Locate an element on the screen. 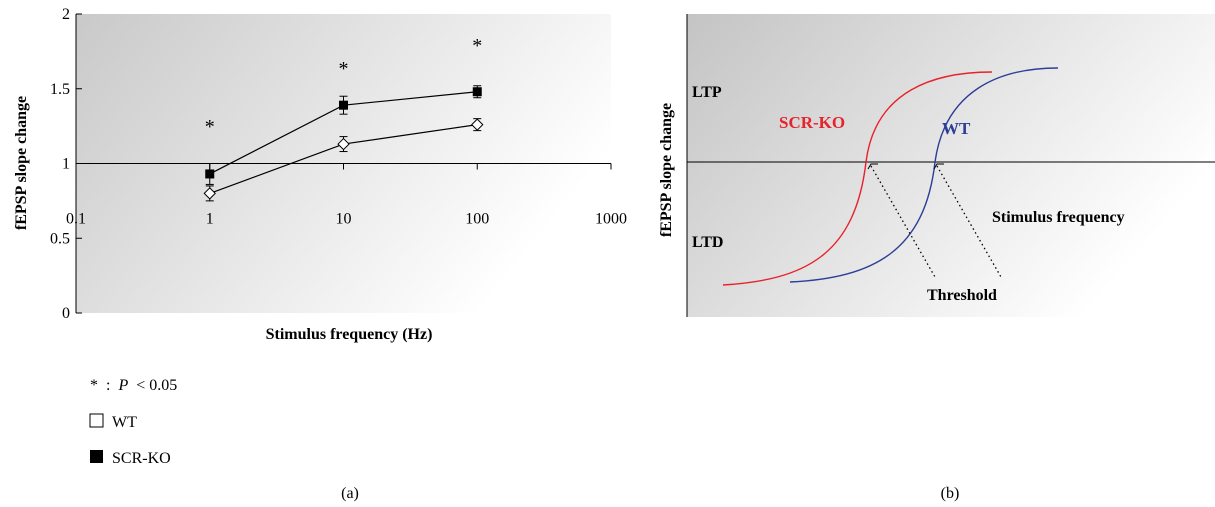 The image size is (1215, 507). wt-curve is located at coordinates (924, 175).